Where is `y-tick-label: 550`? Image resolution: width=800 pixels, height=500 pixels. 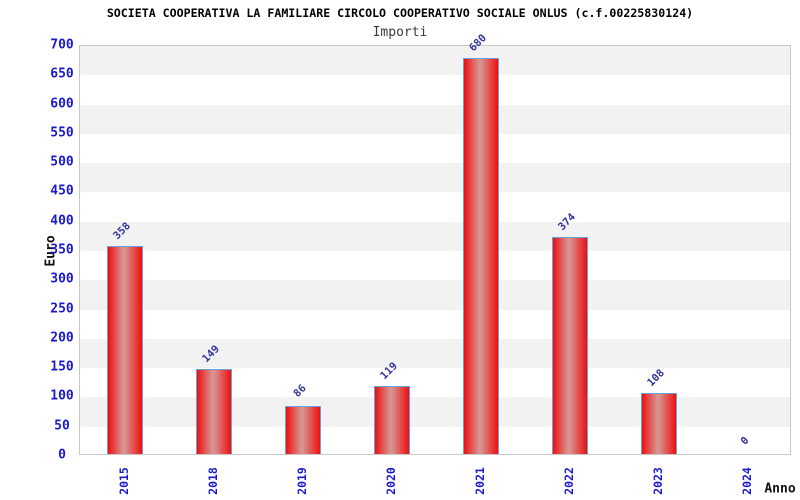
y-tick-label: 550 is located at coordinates (62, 133).